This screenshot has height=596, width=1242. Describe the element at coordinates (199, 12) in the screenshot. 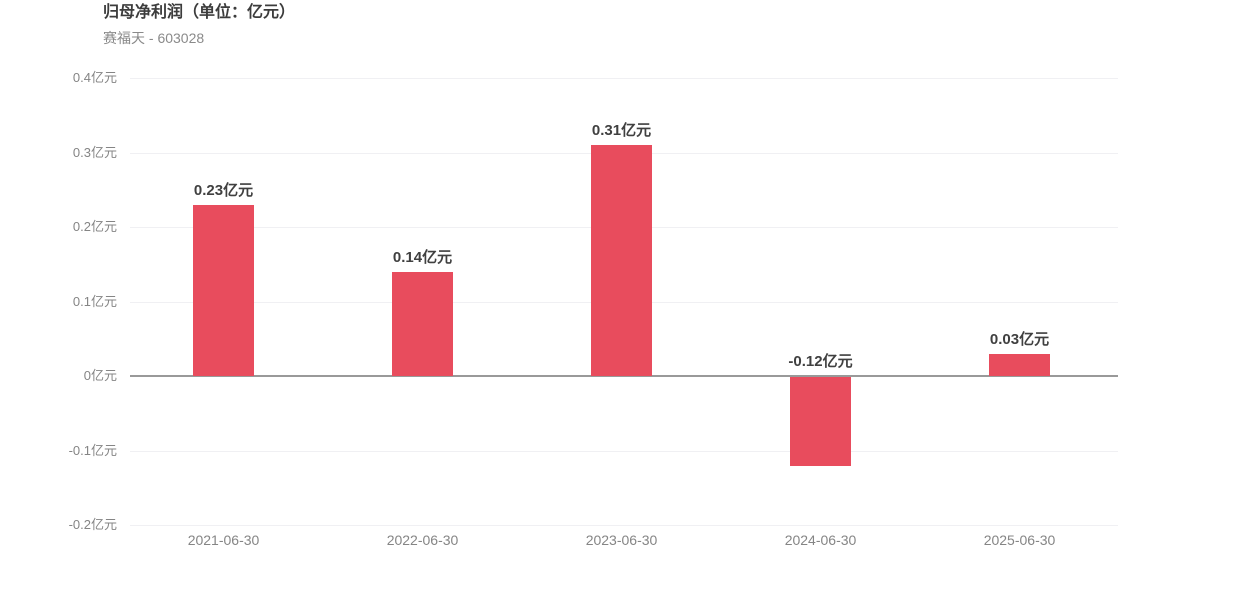

I see `chart-title: 归母净利润（单位：亿元）` at that location.